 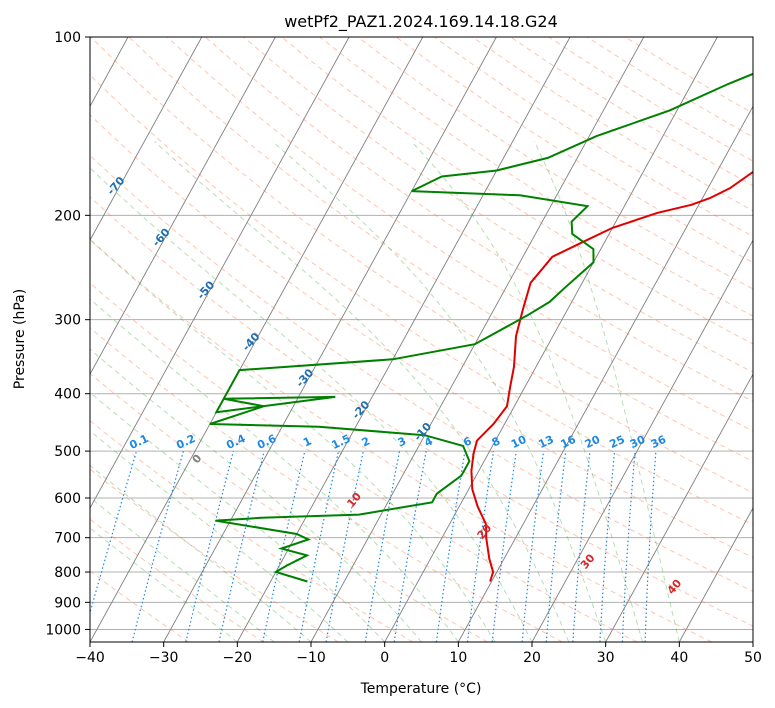 I want to click on x-axis-title: Temperature (°C), so click(x=421, y=689).